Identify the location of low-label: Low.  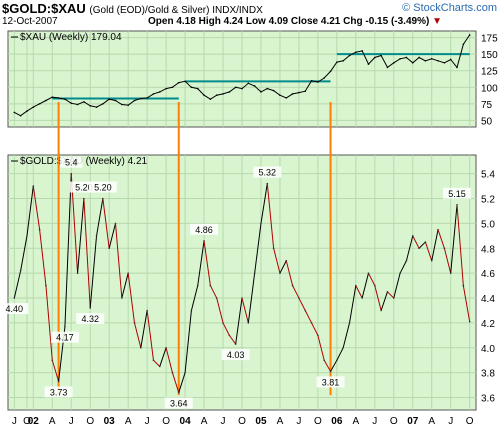
(255, 21).